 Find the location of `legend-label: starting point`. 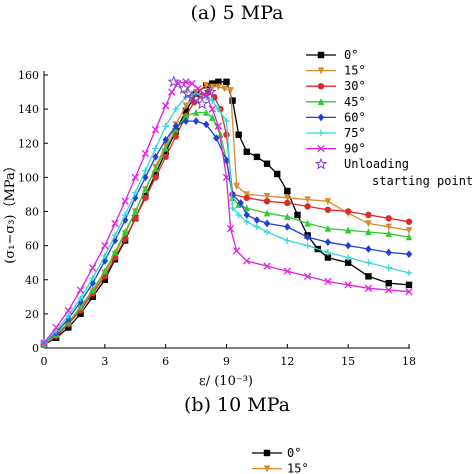

legend-label: starting point is located at coordinates (422, 181).